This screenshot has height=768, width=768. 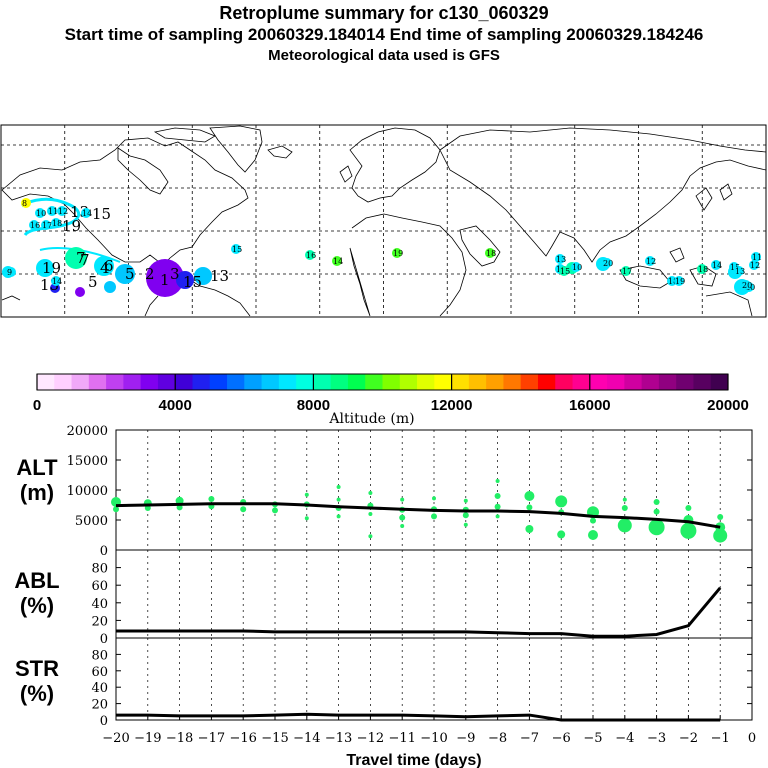 I want to click on x-tick-label: −16, so click(x=242, y=738).